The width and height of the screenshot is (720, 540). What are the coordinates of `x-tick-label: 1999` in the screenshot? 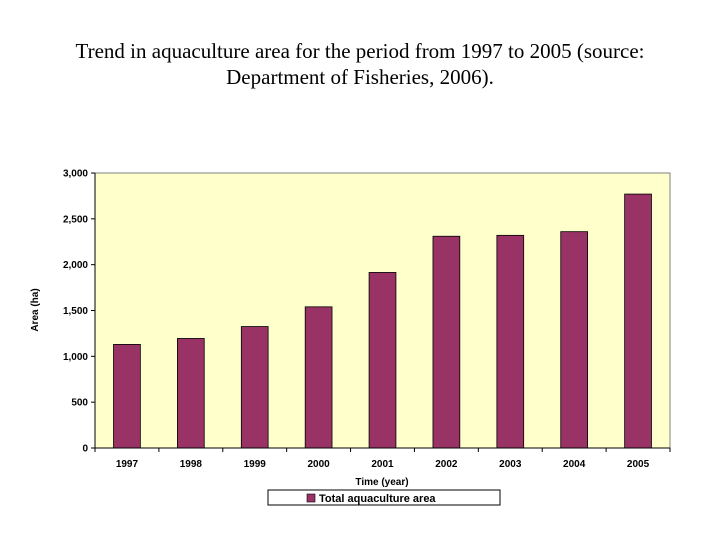 It's located at (255, 464).